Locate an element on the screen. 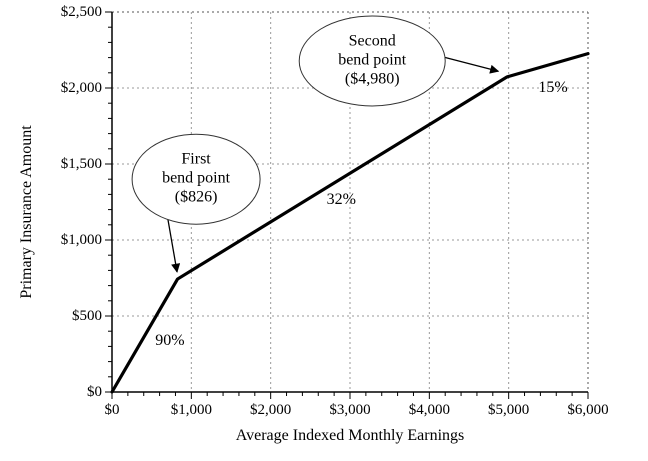  x-tick-label: $2,000 is located at coordinates (271, 410).